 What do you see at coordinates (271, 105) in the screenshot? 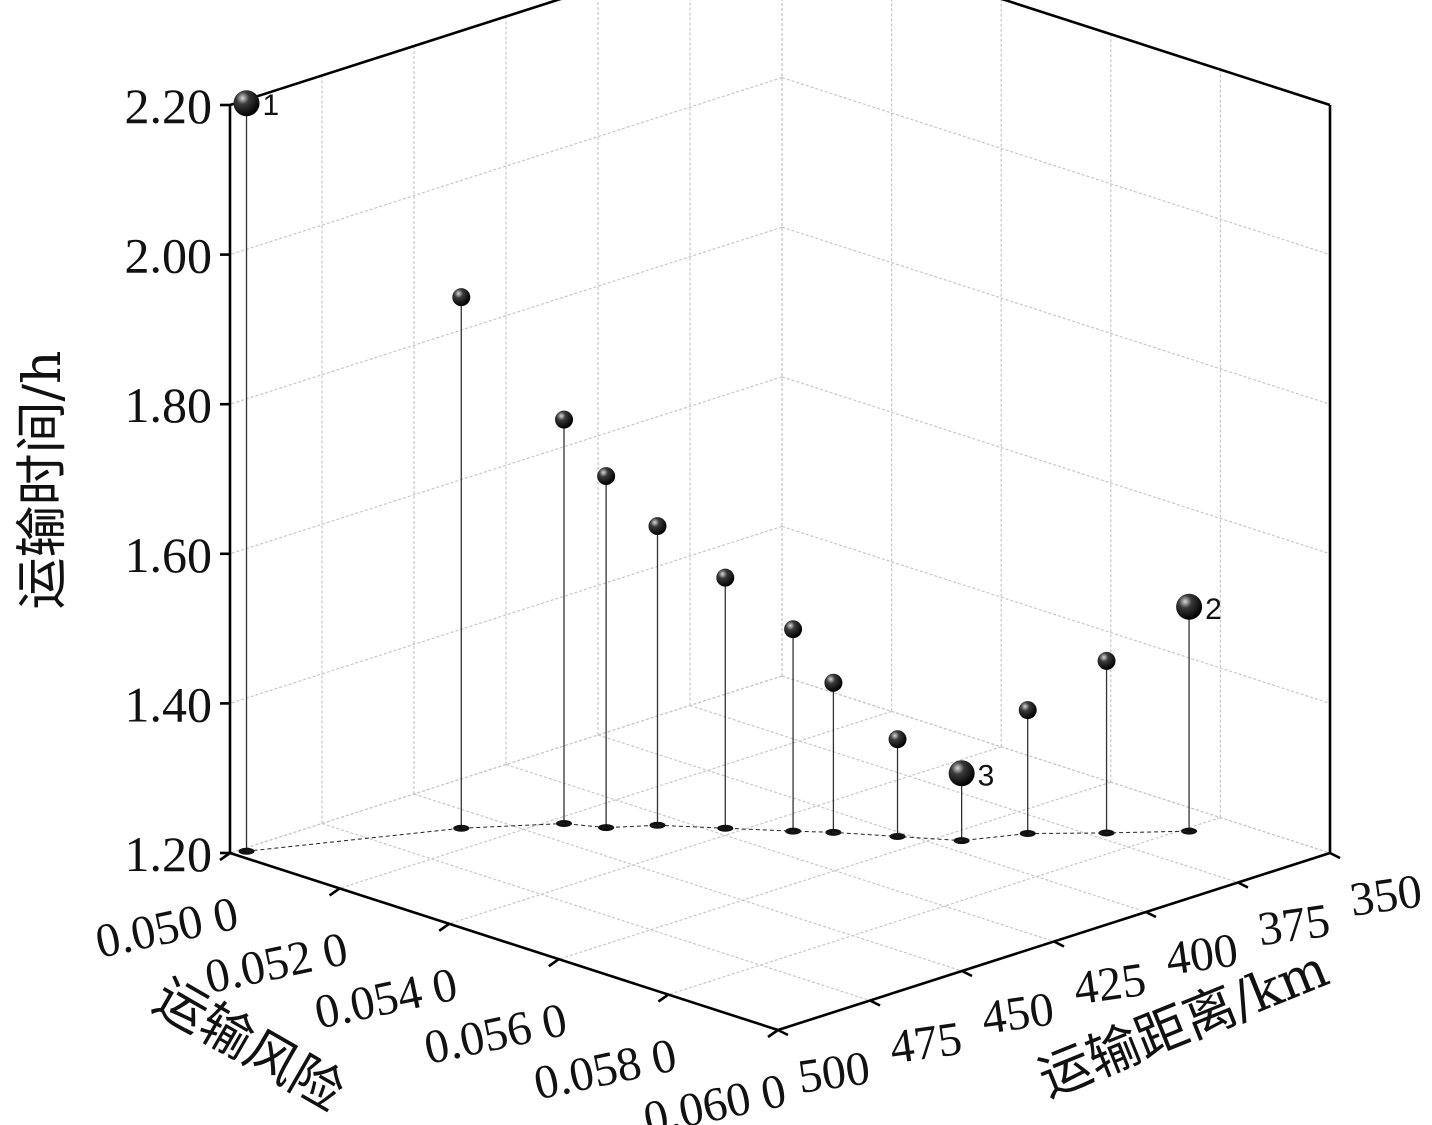
I see `data-point-label: 1` at bounding box center [271, 105].